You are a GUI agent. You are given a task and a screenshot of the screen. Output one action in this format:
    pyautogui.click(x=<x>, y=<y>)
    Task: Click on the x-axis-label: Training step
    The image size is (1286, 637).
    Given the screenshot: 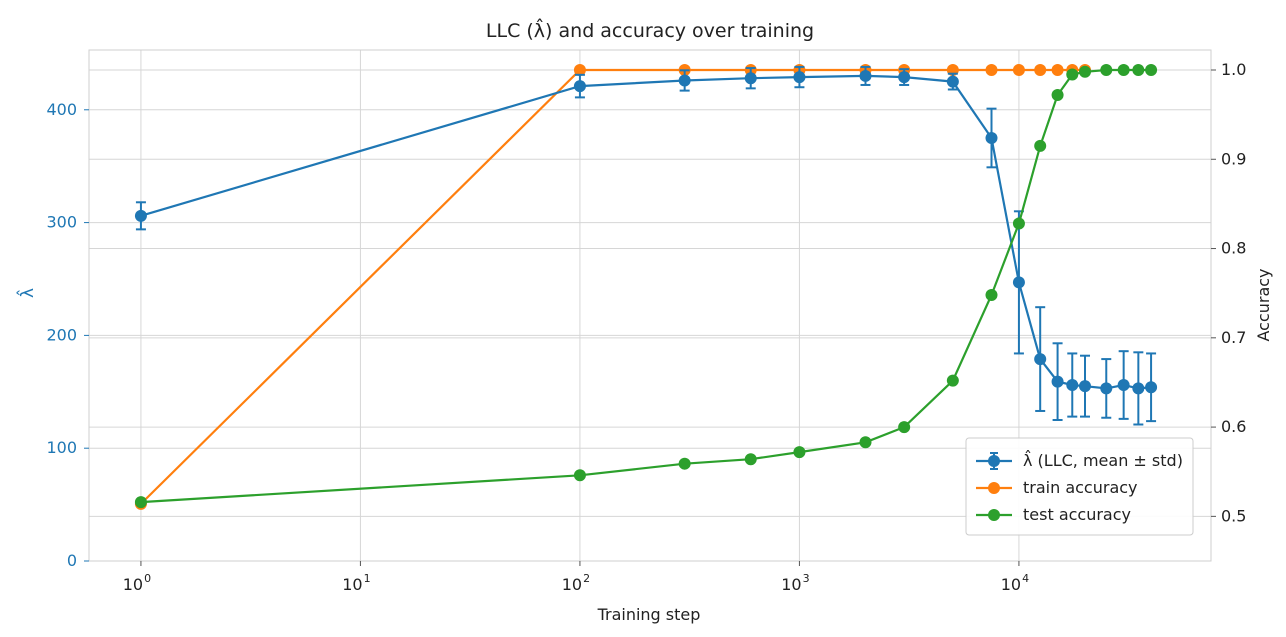 What is the action you would take?
    pyautogui.click(x=649, y=614)
    